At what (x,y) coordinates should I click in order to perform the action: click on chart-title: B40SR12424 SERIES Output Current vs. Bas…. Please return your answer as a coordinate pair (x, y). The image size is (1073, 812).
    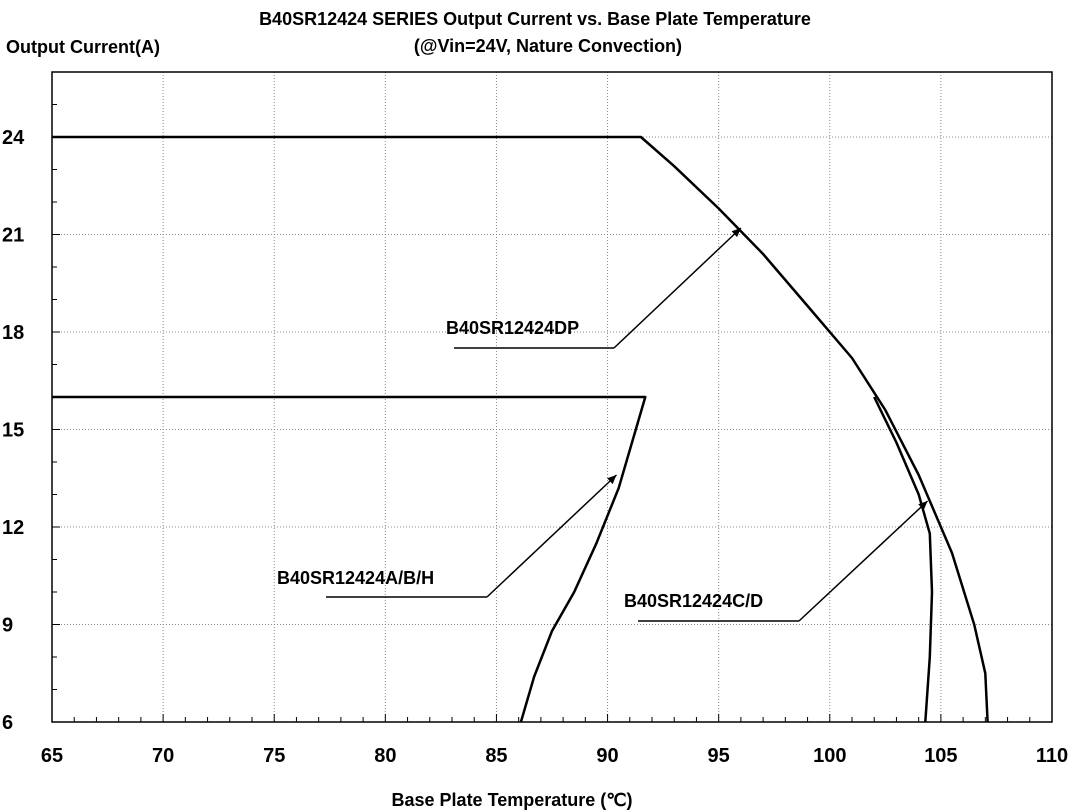
    Looking at the image, I should click on (535, 19).